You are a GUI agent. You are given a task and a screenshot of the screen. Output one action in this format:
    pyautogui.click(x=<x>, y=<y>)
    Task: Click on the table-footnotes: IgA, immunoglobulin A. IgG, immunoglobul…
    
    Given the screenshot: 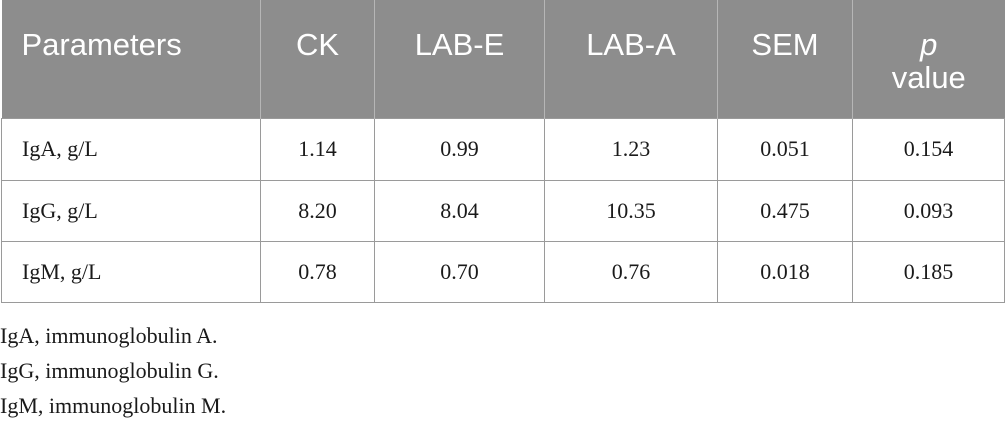 What is the action you would take?
    pyautogui.click(x=113, y=370)
    